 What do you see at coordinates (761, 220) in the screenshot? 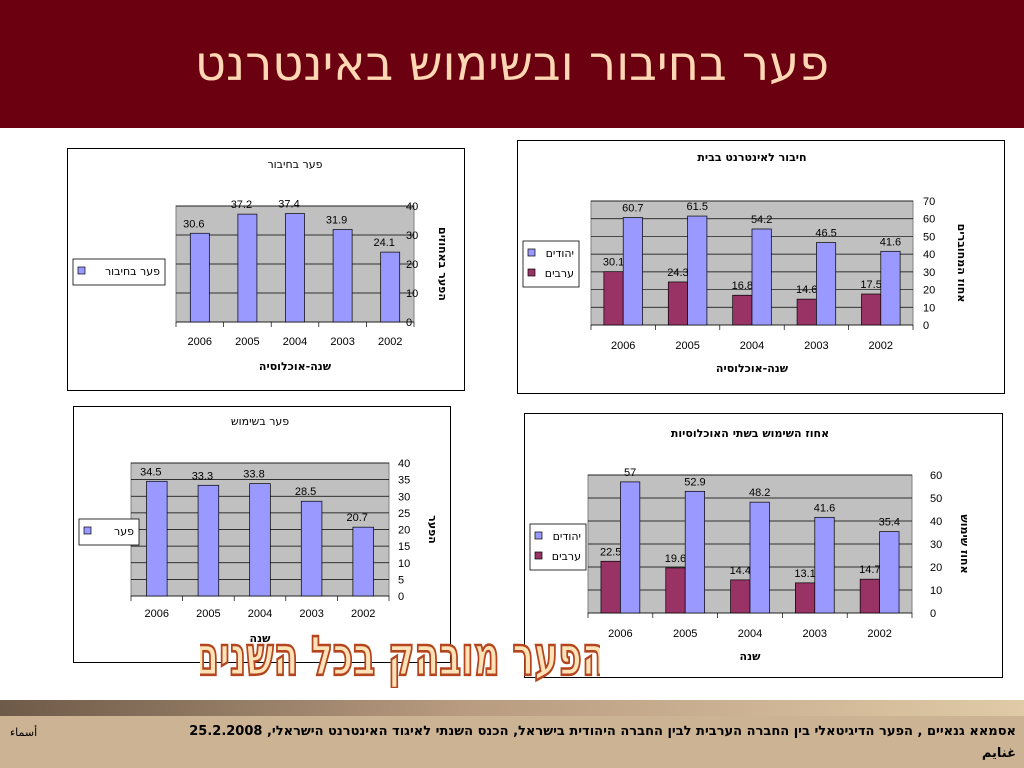
I see `data-label: 54.2` at bounding box center [761, 220].